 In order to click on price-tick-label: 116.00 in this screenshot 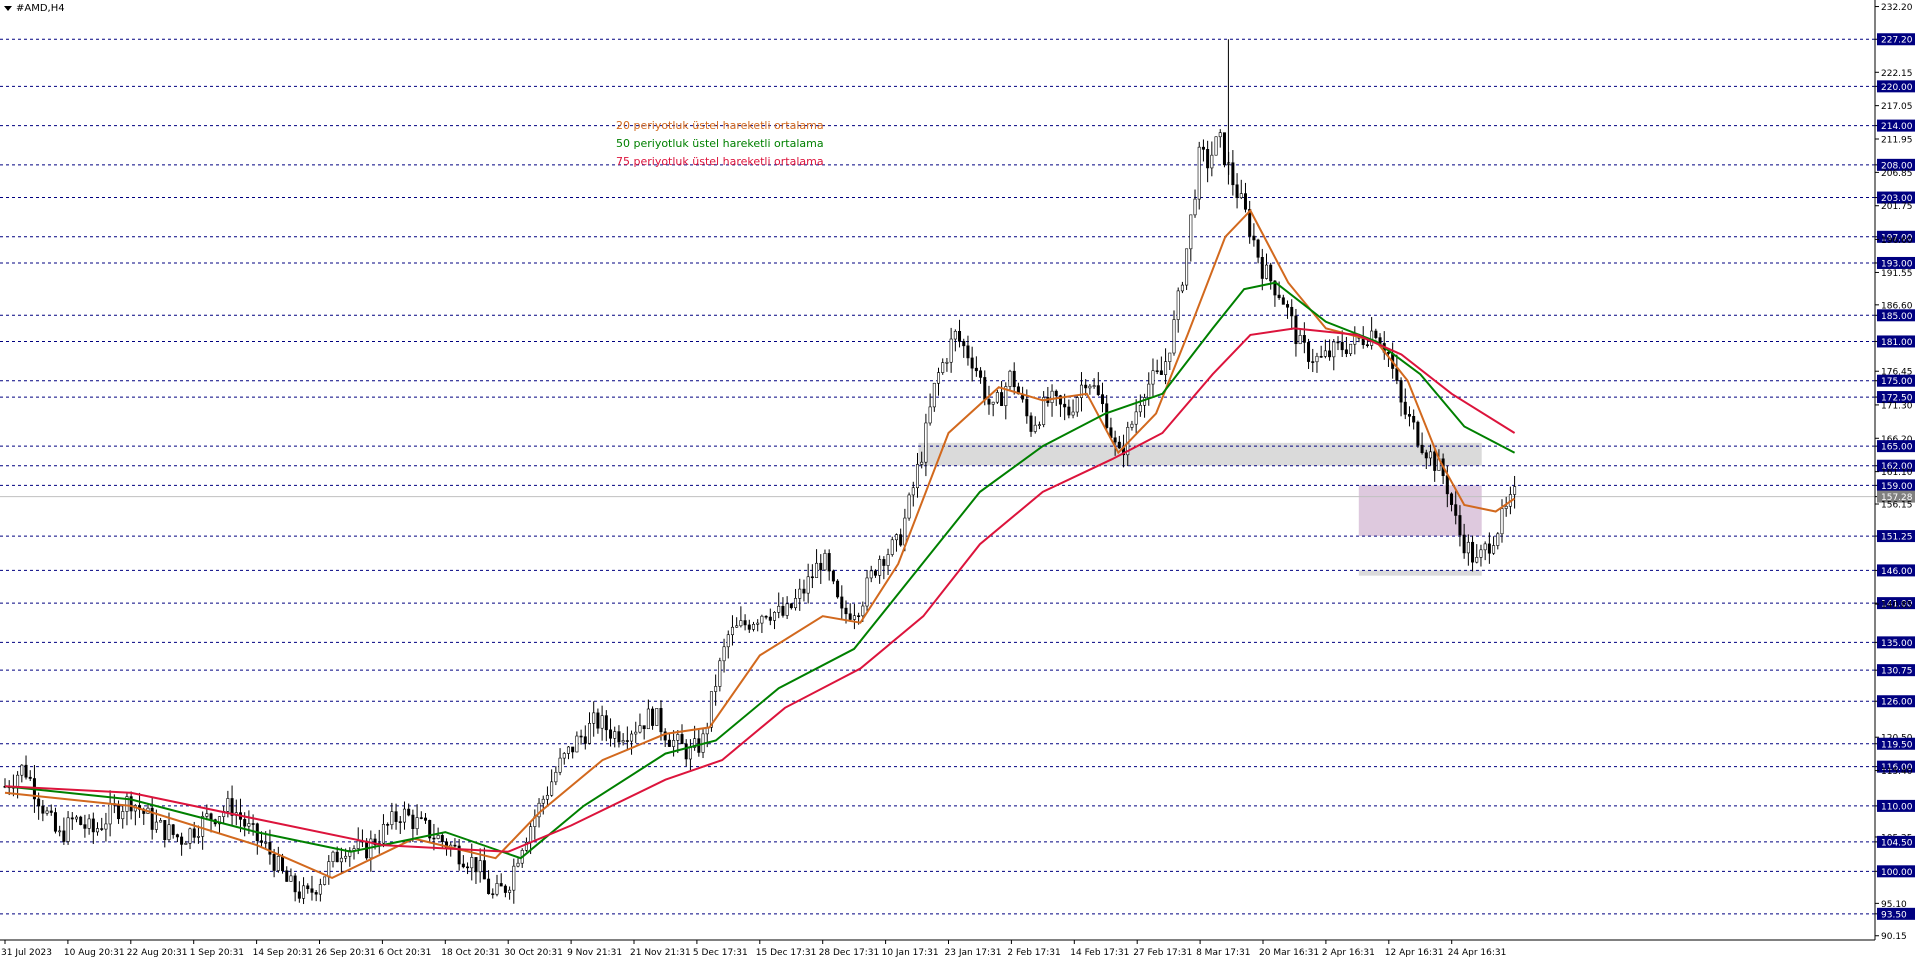, I will do `click(1897, 768)`.